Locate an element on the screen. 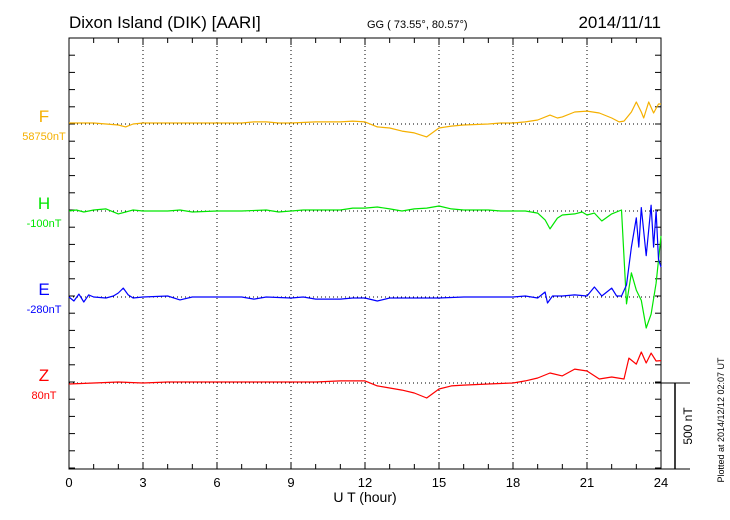 This screenshot has height=520, width=730. x-tick-label: 9 is located at coordinates (290, 482).